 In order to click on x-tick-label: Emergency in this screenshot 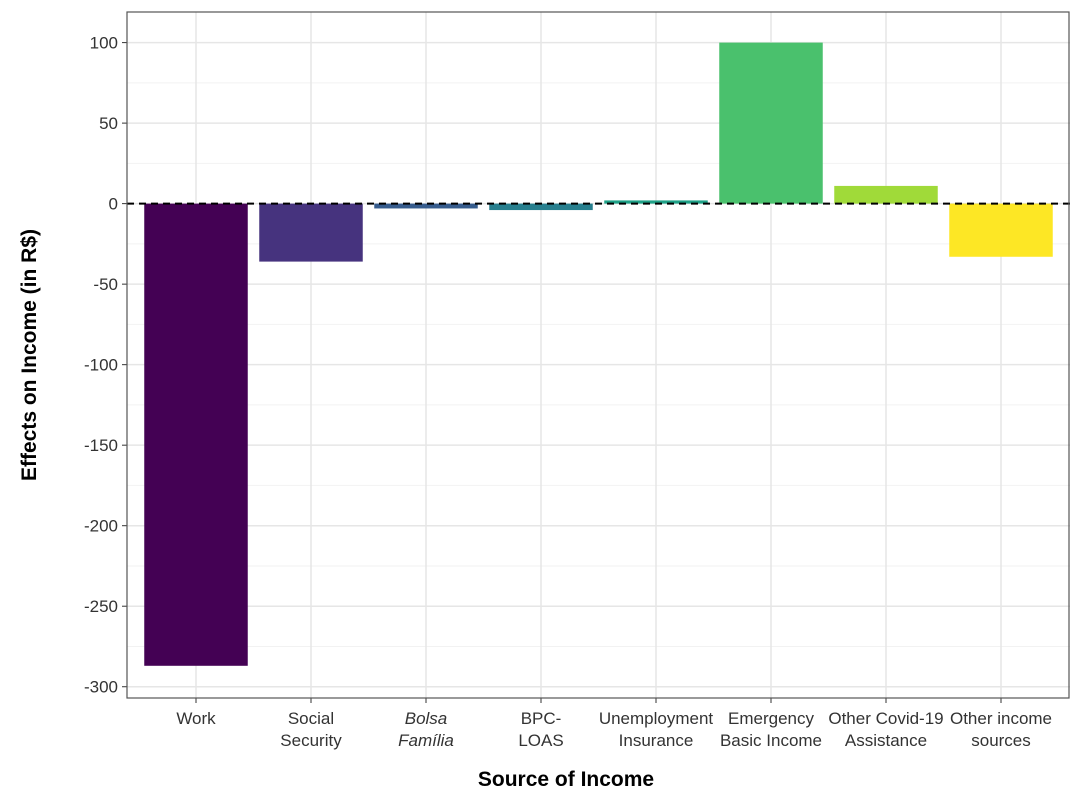, I will do `click(771, 718)`.